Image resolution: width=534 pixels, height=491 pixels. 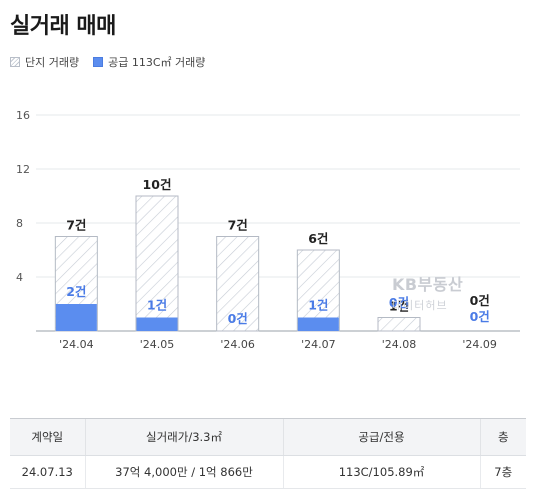 I want to click on complex-count-label: 6건, so click(x=318, y=238).